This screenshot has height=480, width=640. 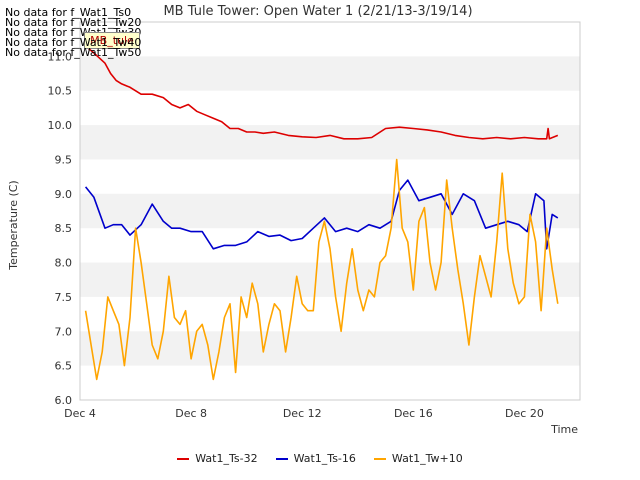 What do you see at coordinates (564, 429) in the screenshot?
I see `x-axis-label: Time` at bounding box center [564, 429].